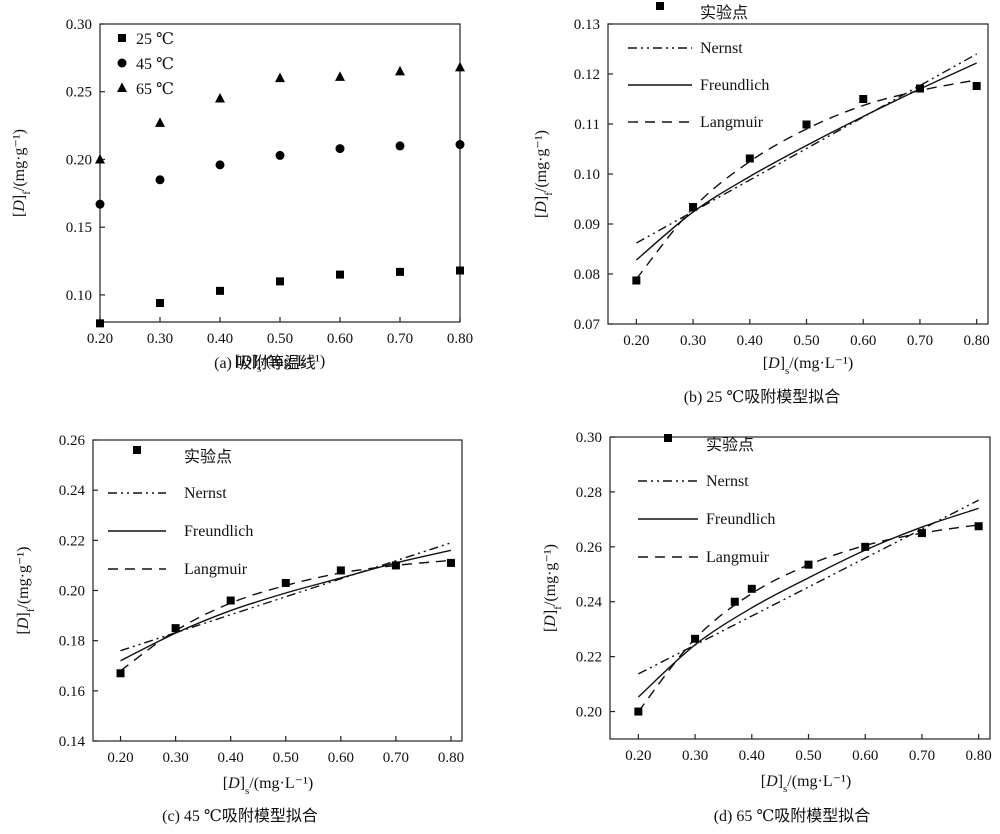 This screenshot has height=834, width=1000. I want to click on y-tick-label: 0.28, so click(589, 493).